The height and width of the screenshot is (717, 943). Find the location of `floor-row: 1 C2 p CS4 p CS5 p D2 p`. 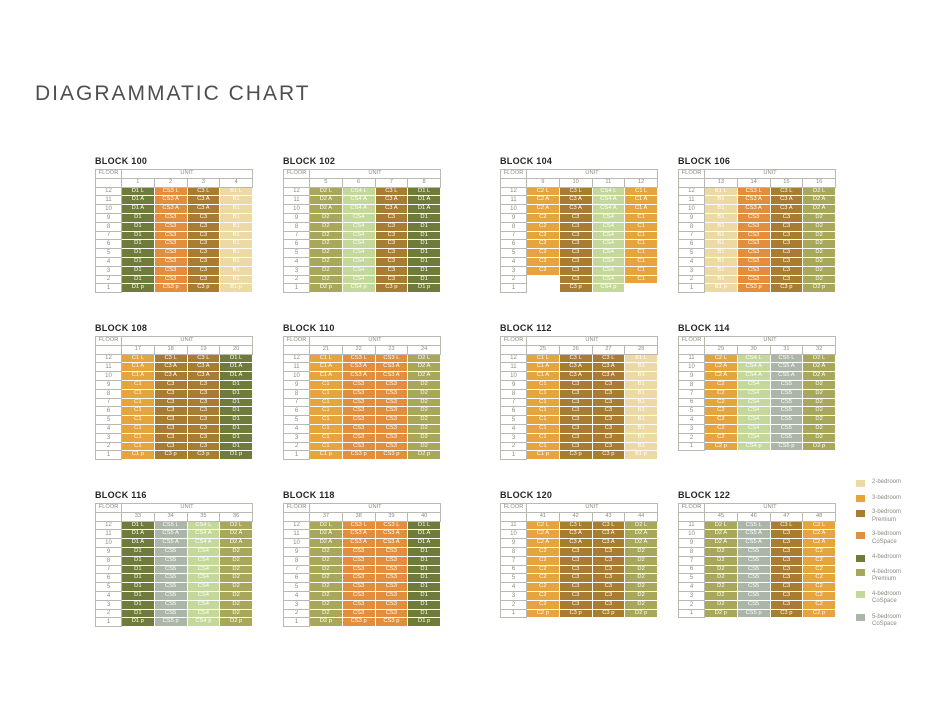

floor-row: 1 C2 p CS4 p CS5 p D2 p is located at coordinates (757, 446).